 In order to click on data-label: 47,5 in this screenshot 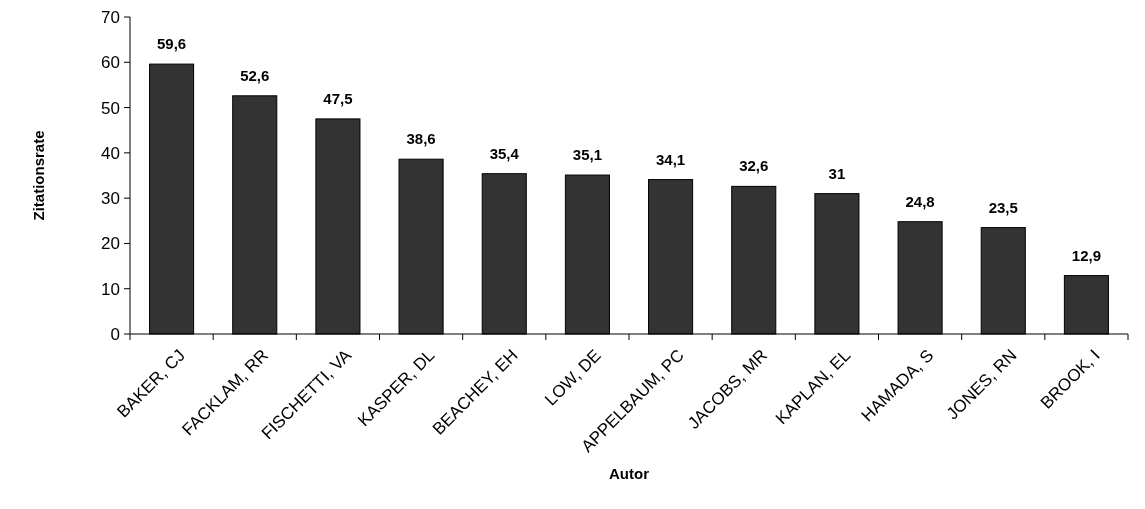, I will do `click(338, 98)`.